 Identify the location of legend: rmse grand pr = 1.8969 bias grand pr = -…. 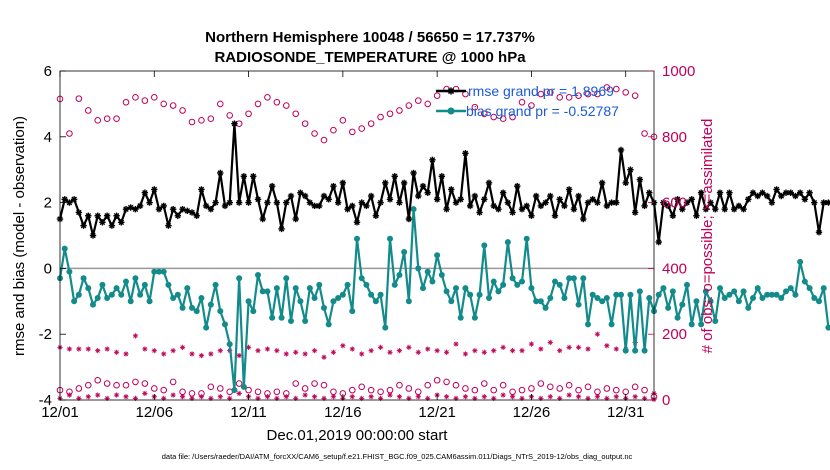
(527, 101).